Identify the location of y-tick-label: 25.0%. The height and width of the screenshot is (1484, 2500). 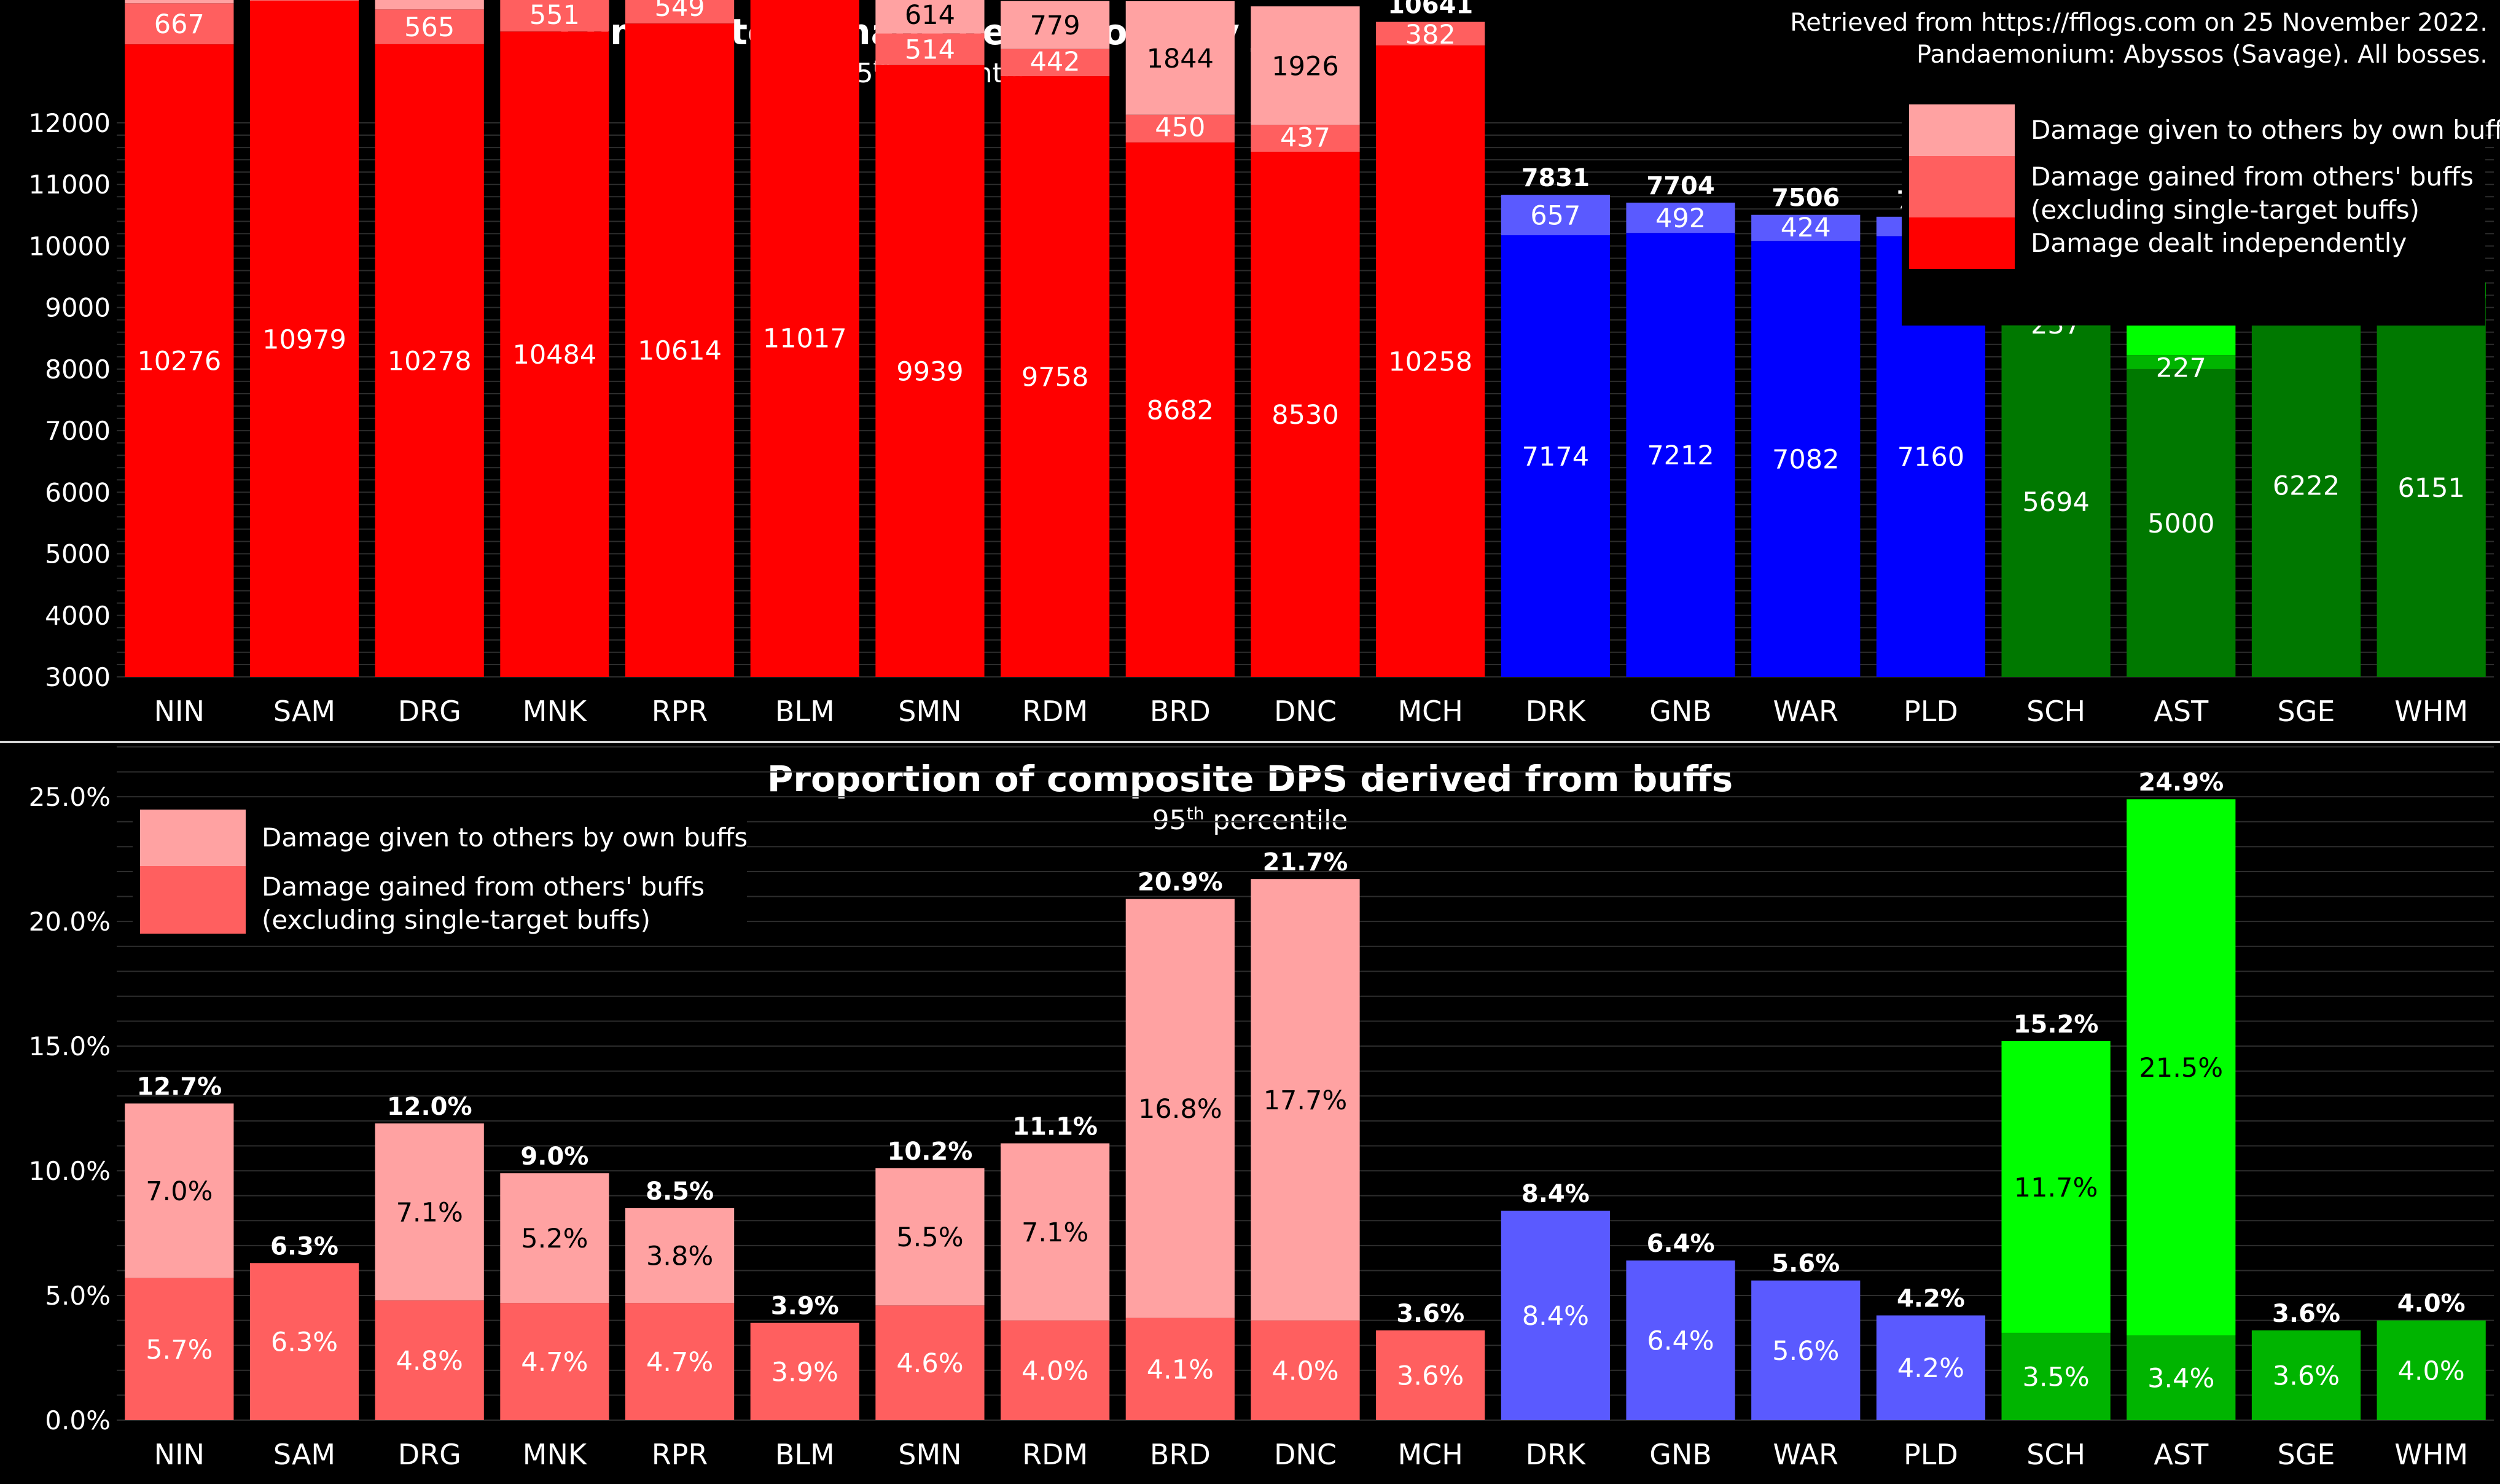
(70, 797).